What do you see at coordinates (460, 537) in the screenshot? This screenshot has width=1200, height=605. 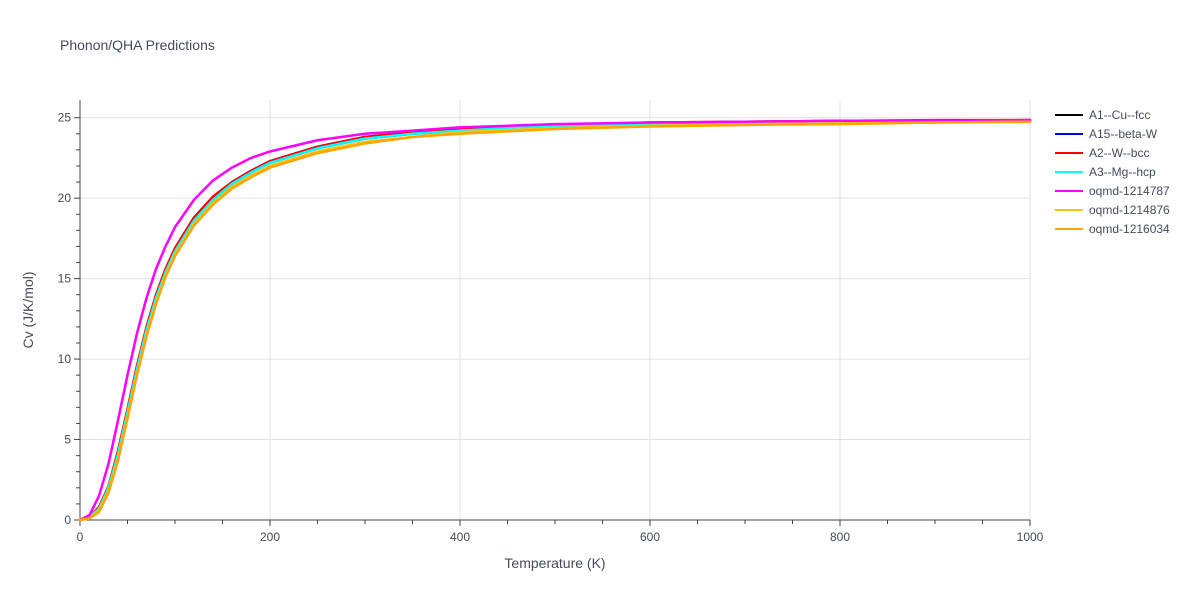 I see `x-tick-label: 400` at bounding box center [460, 537].